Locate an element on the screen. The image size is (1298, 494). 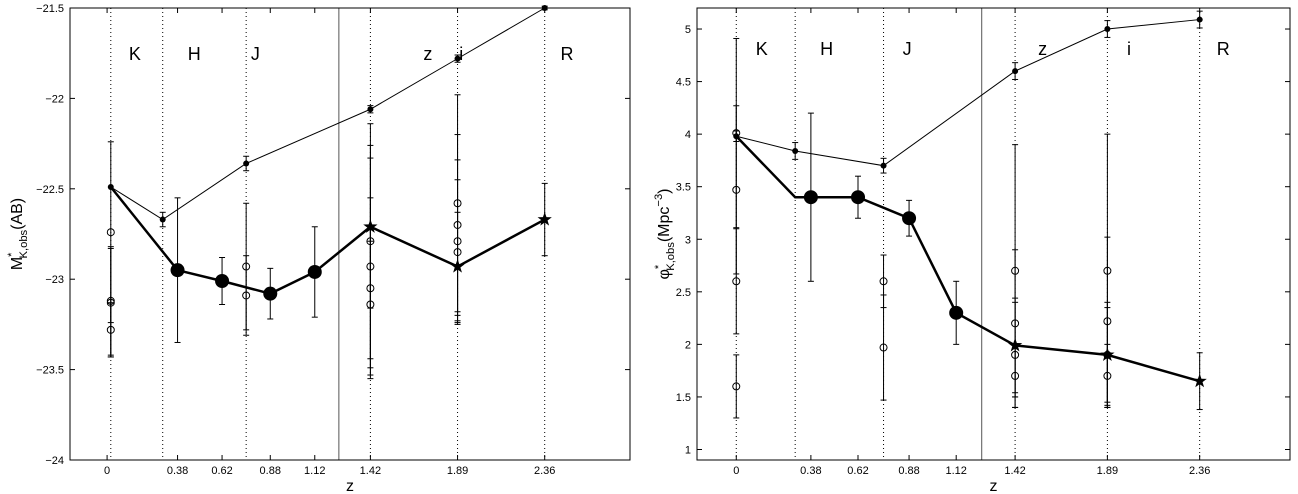
y-axis-label-part: ) is located at coordinates (664, 191).